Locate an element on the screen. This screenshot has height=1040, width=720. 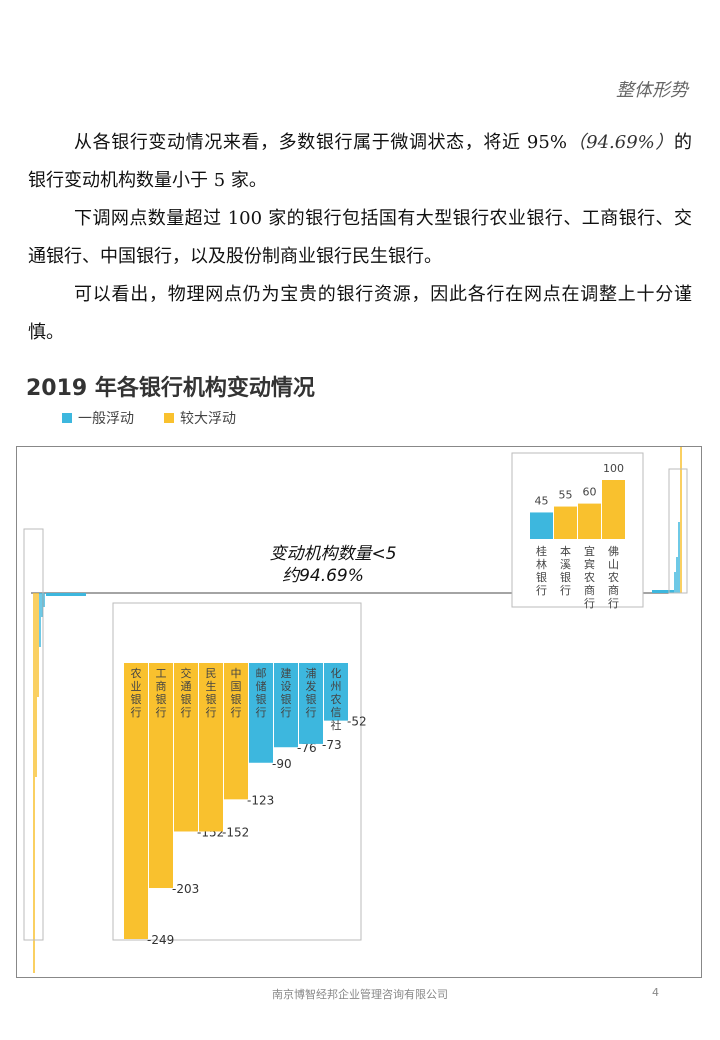
value-label-decrease-0: -249 is located at coordinates (160, 940).